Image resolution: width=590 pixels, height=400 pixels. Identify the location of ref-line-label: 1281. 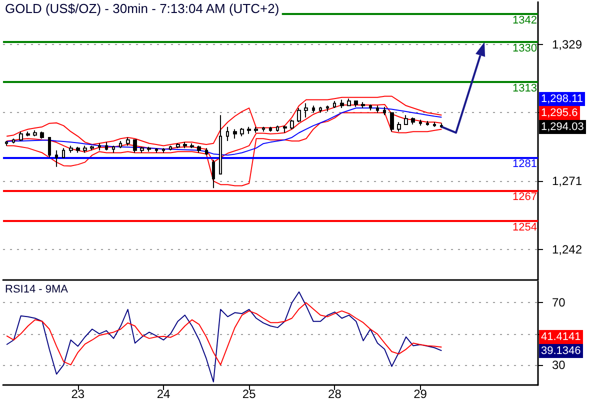
(524, 164).